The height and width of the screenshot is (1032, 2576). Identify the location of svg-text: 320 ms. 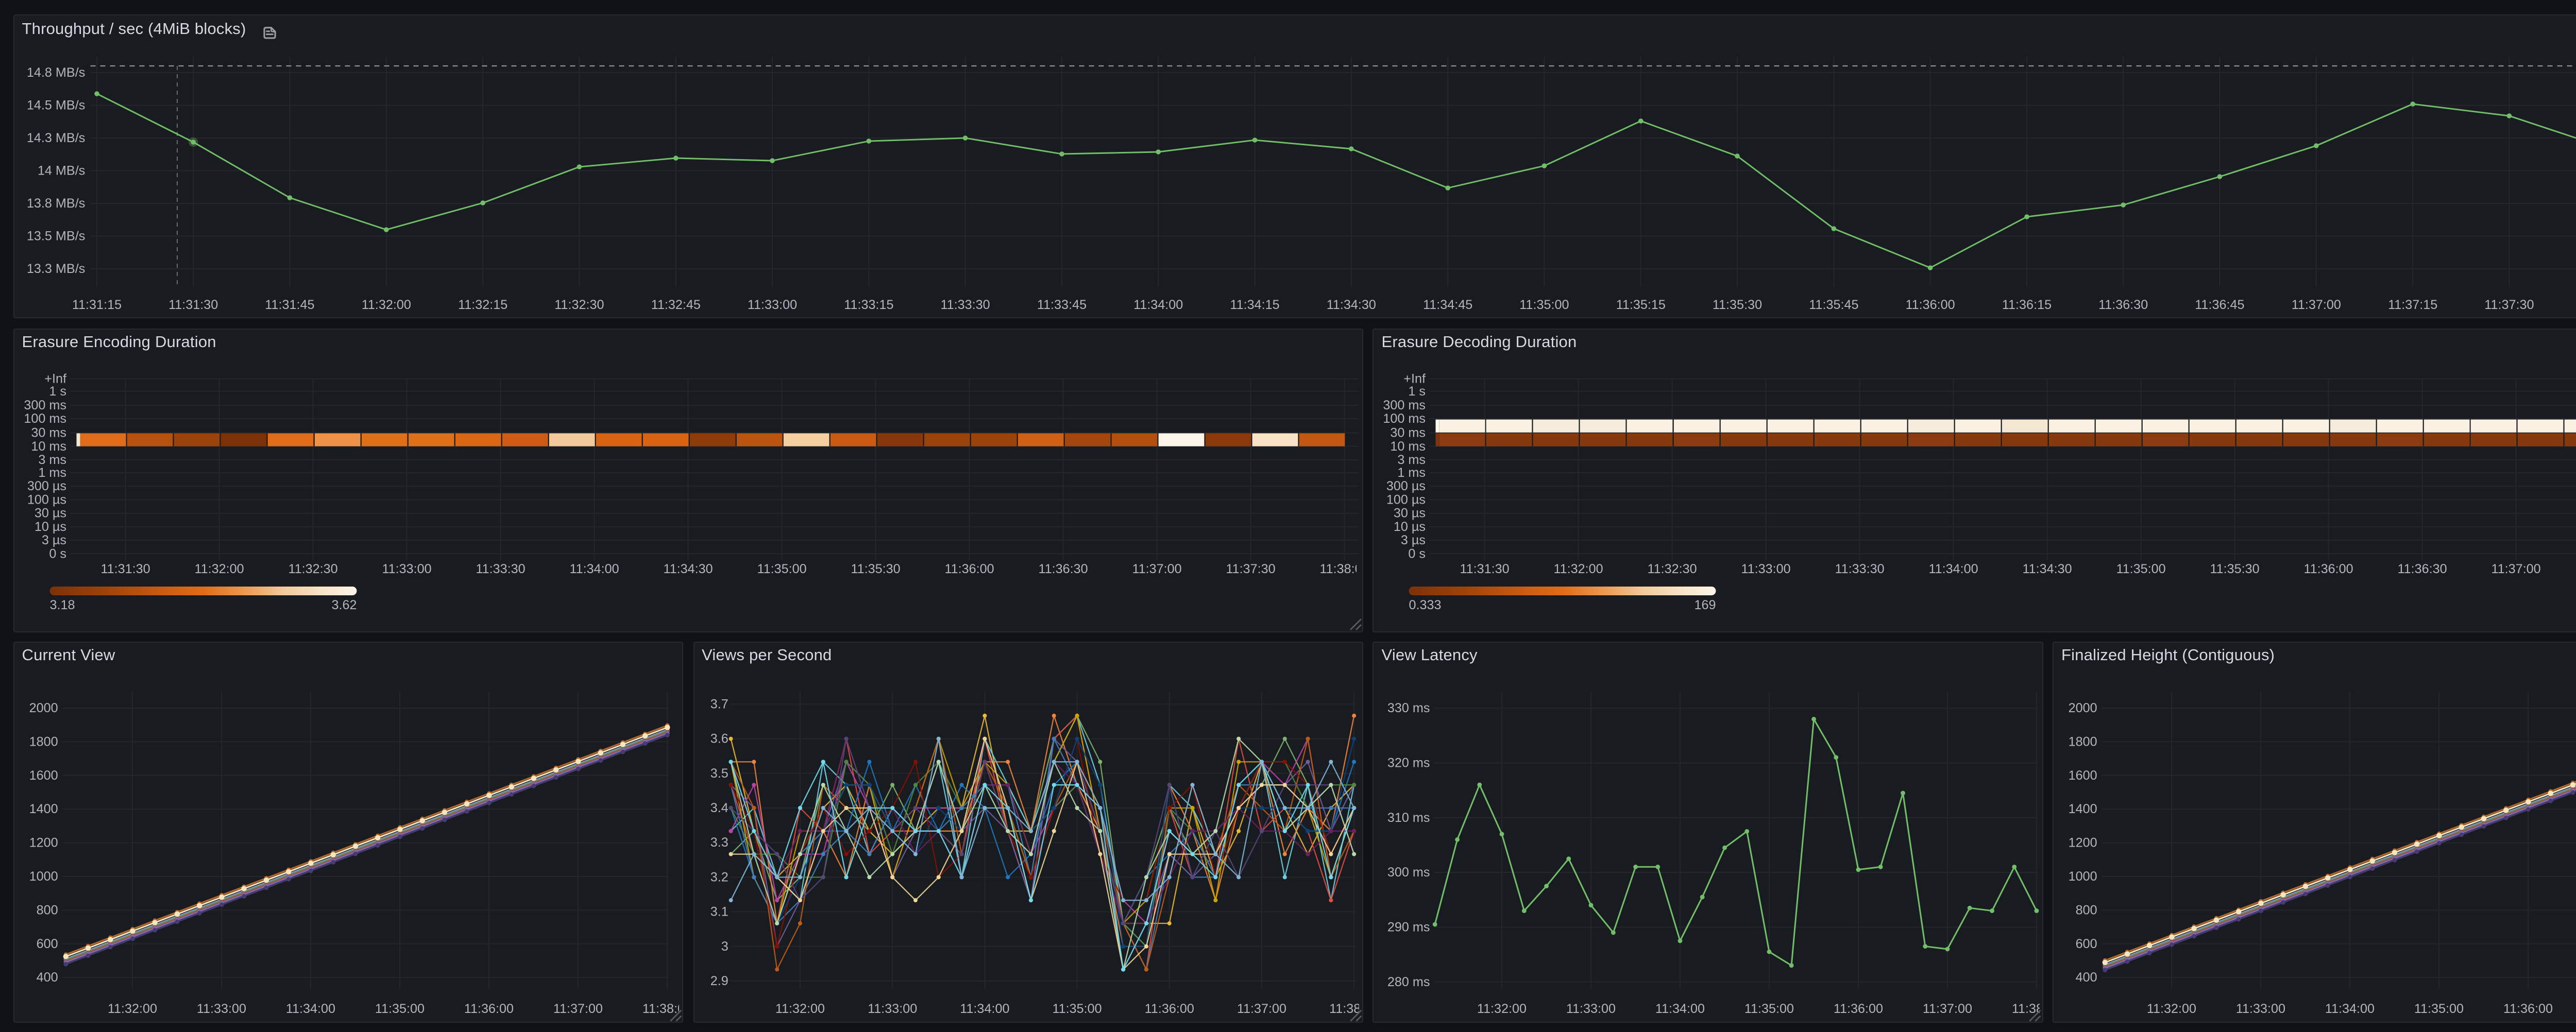
(1408, 762).